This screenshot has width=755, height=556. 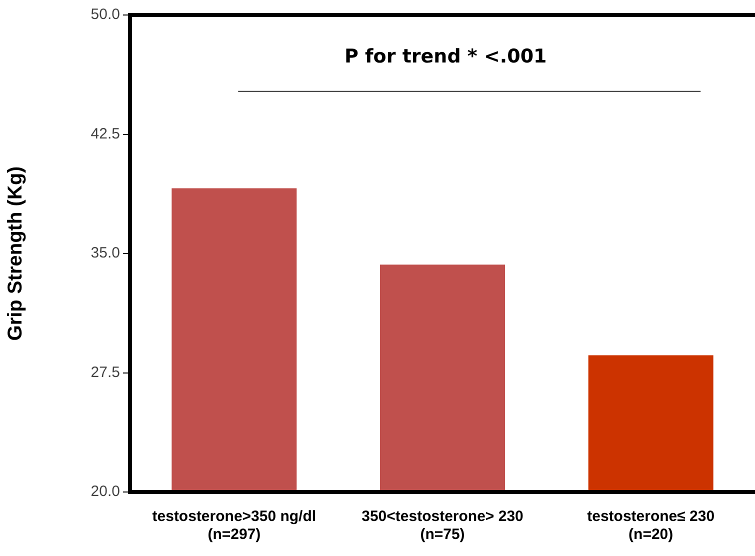 I want to click on y-tick-label: 42.5, so click(x=105, y=133).